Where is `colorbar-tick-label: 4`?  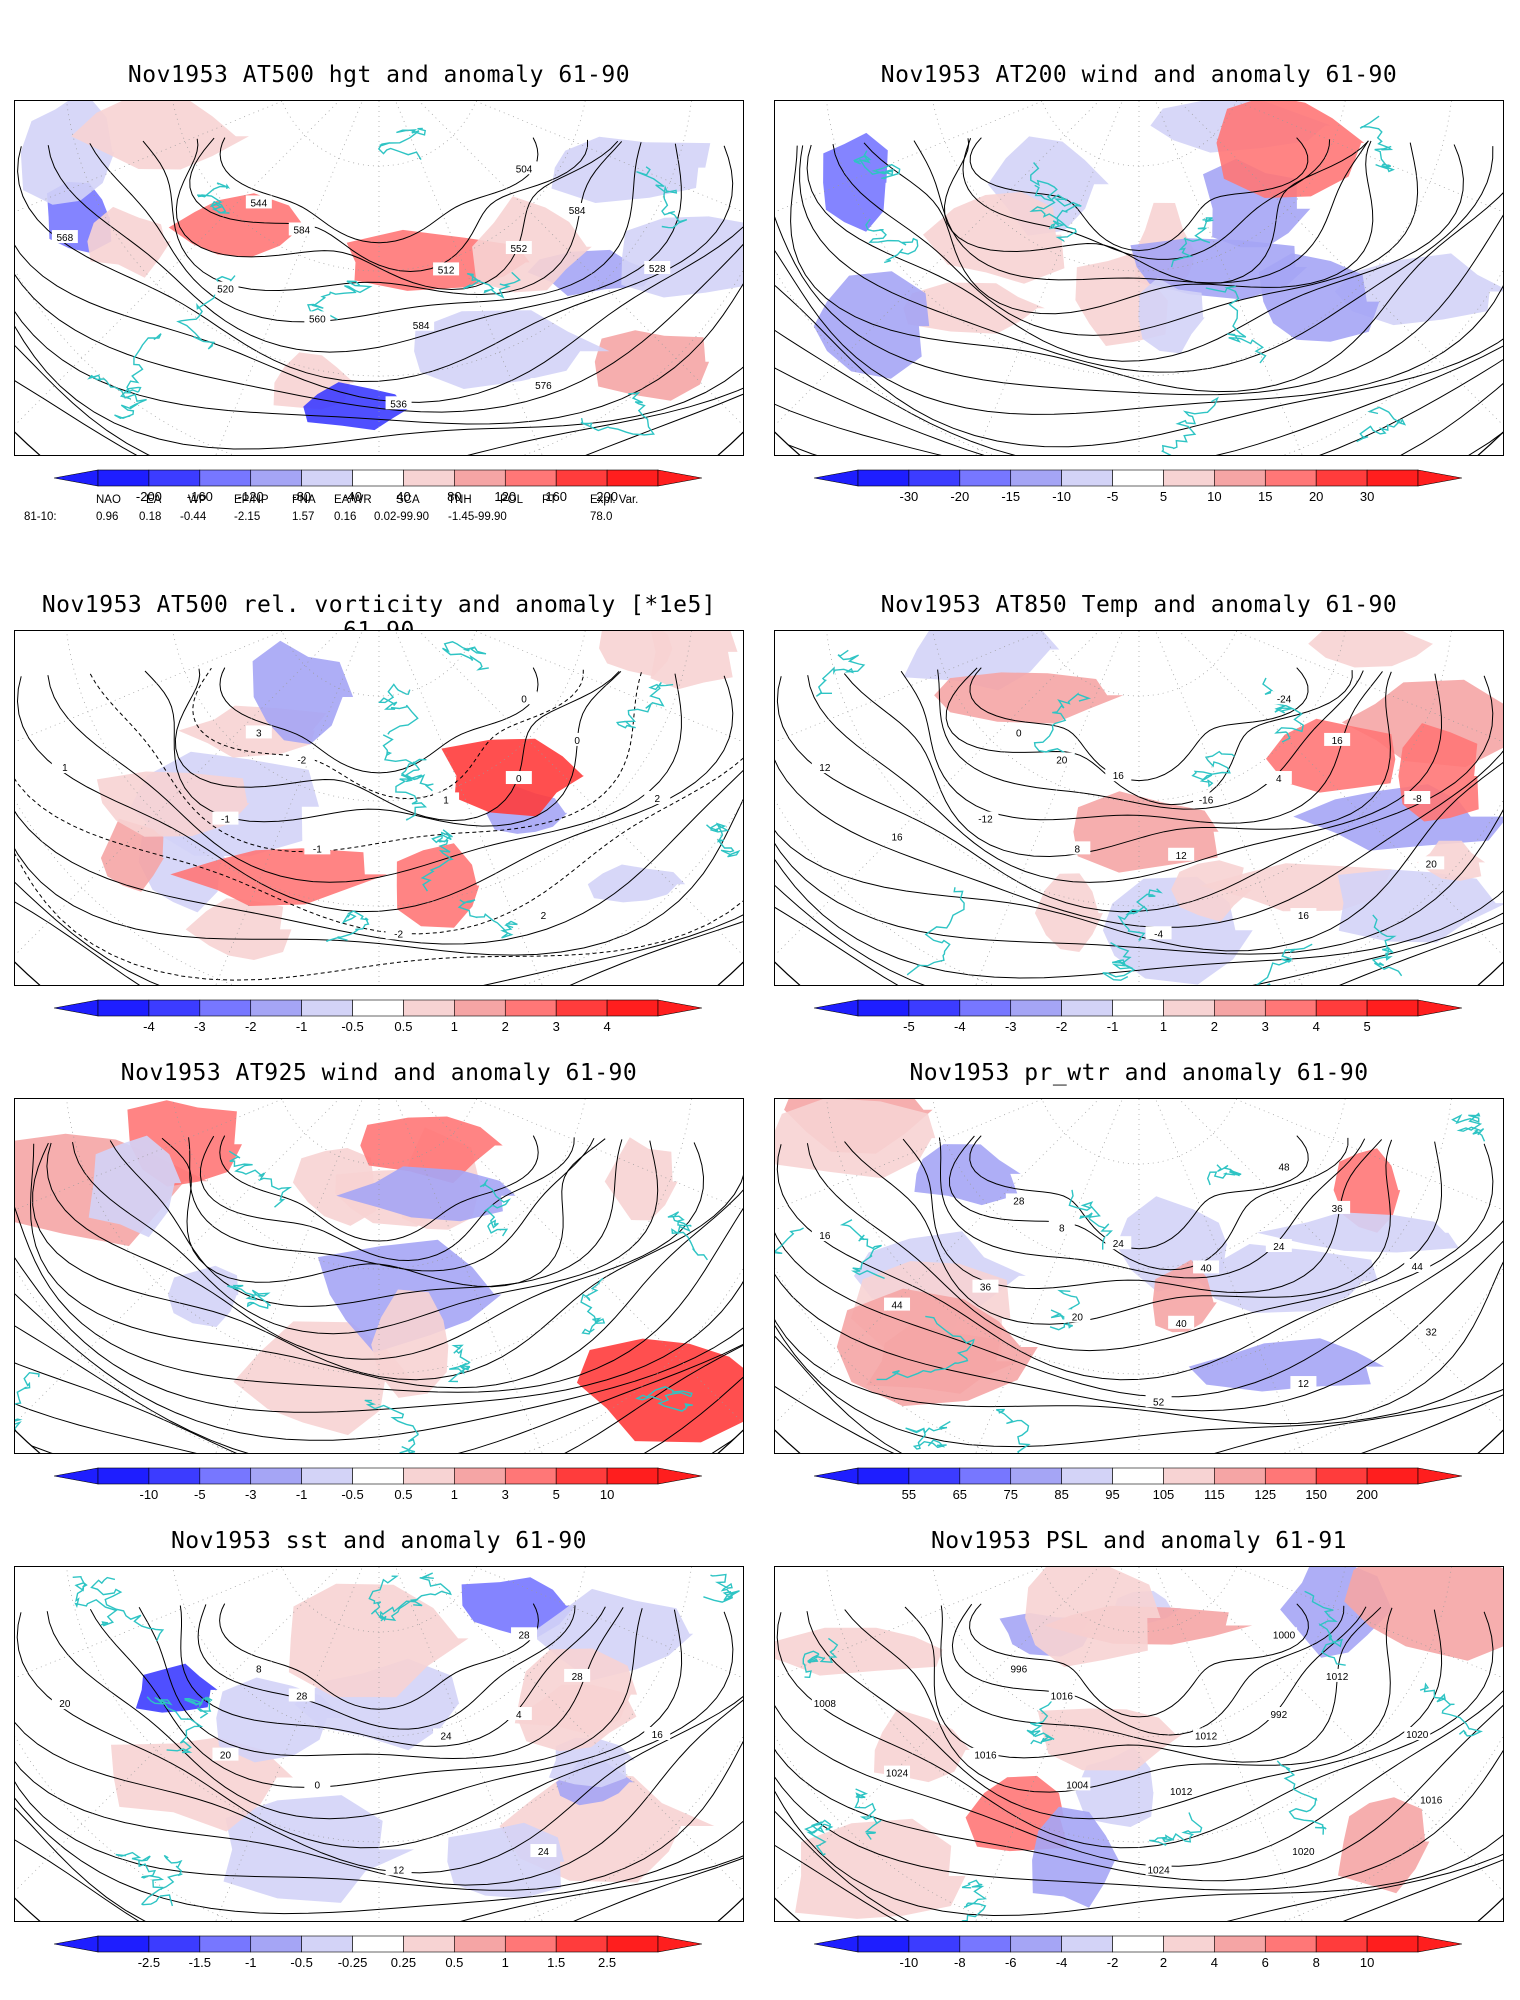
colorbar-tick-label: 4 is located at coordinates (606, 1026).